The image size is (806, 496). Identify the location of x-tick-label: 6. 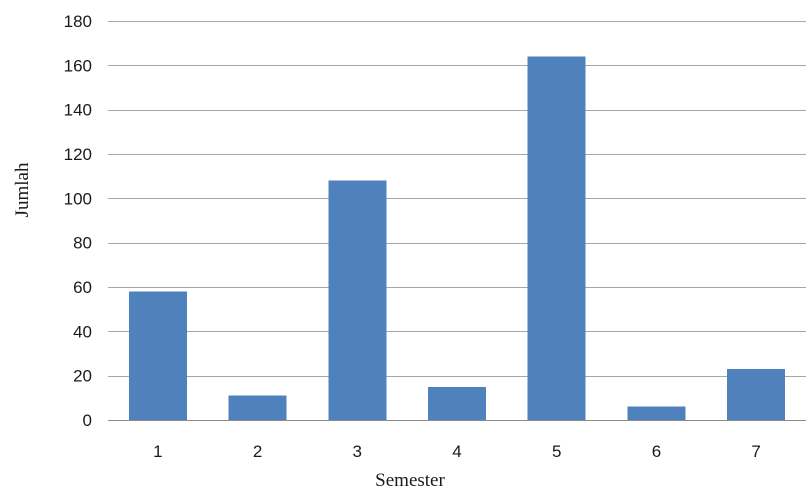
(656, 451).